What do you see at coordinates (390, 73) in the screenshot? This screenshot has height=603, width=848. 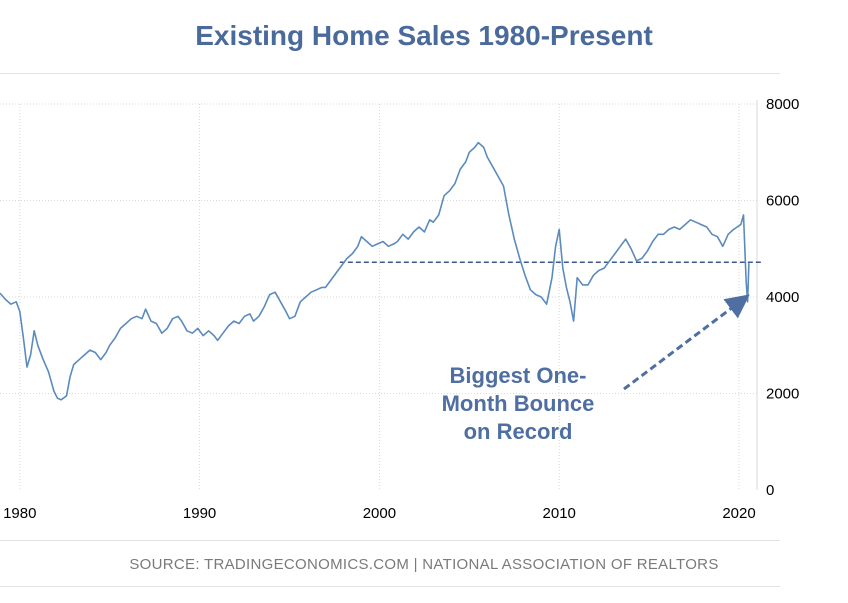 I see `title-divider` at bounding box center [390, 73].